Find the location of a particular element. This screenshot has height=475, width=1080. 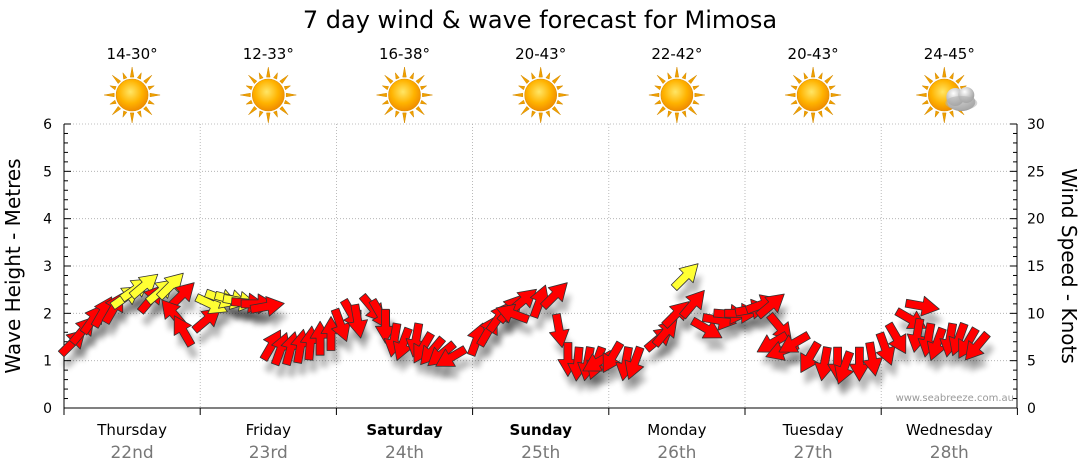

y-tick-label-left: 1 is located at coordinates (47, 362).